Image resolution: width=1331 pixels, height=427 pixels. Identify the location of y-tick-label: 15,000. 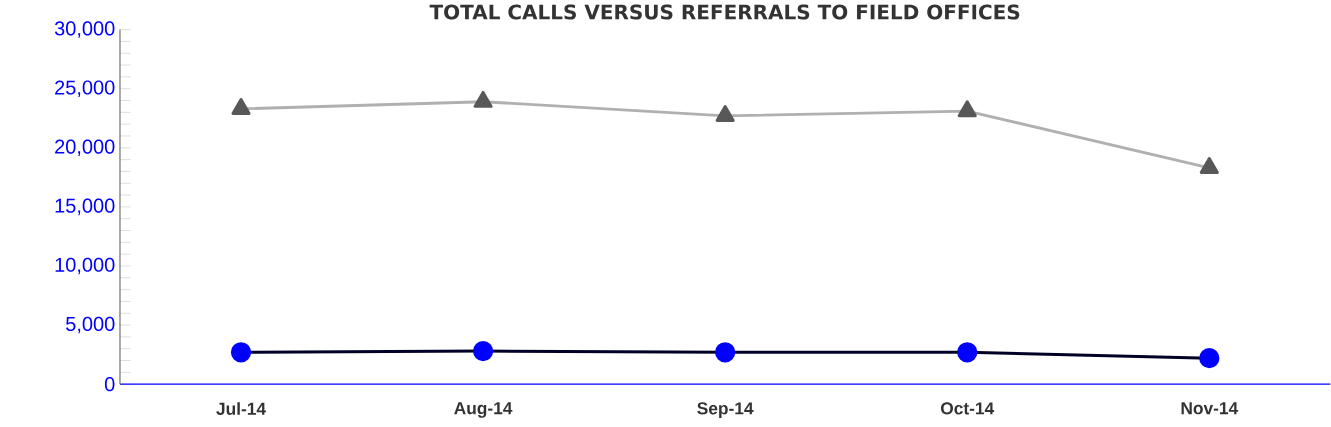
(85, 207).